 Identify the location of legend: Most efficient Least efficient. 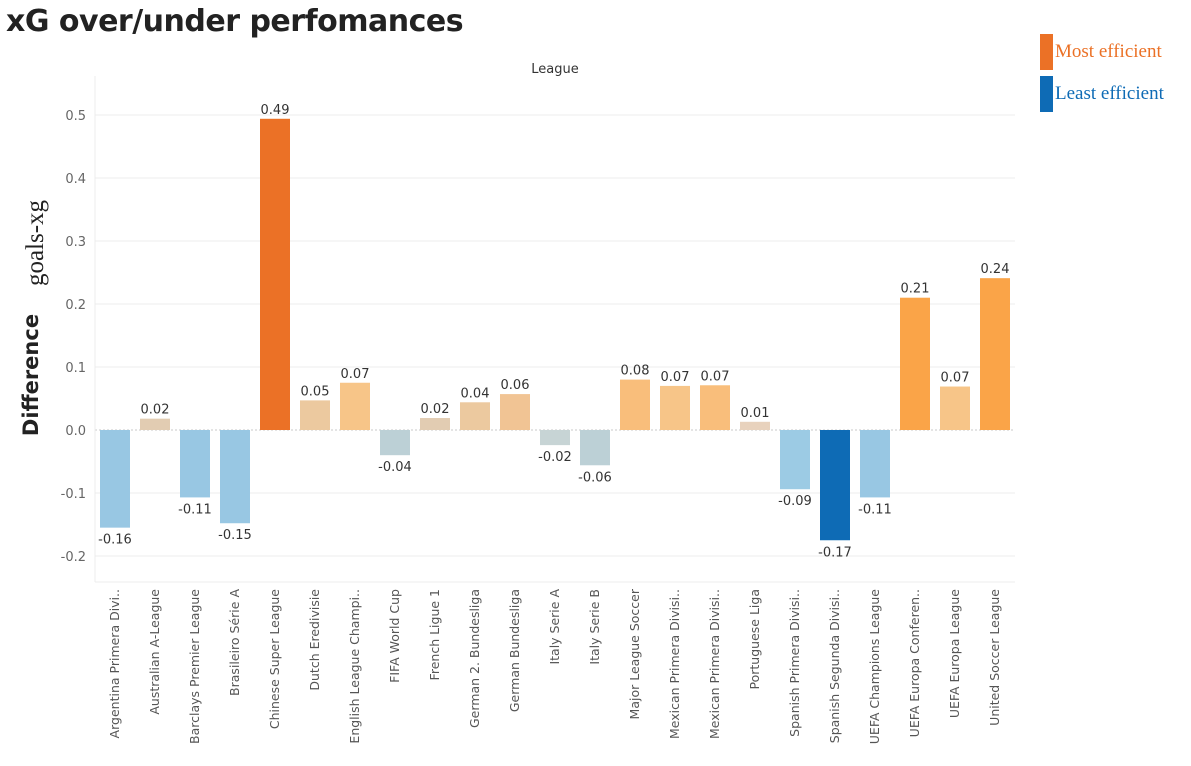
(1102, 76).